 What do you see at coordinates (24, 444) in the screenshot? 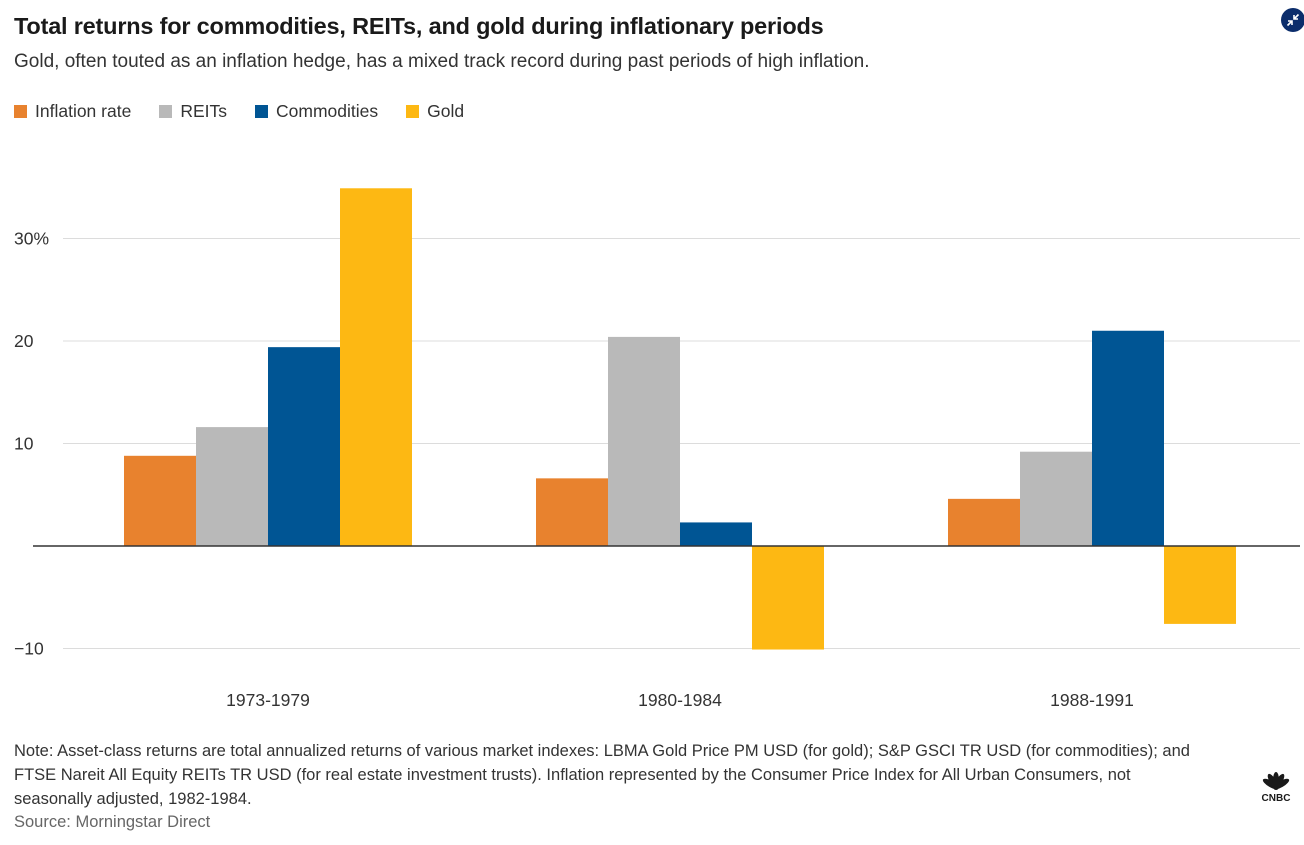
I see `y-tick-label: 10` at bounding box center [24, 444].